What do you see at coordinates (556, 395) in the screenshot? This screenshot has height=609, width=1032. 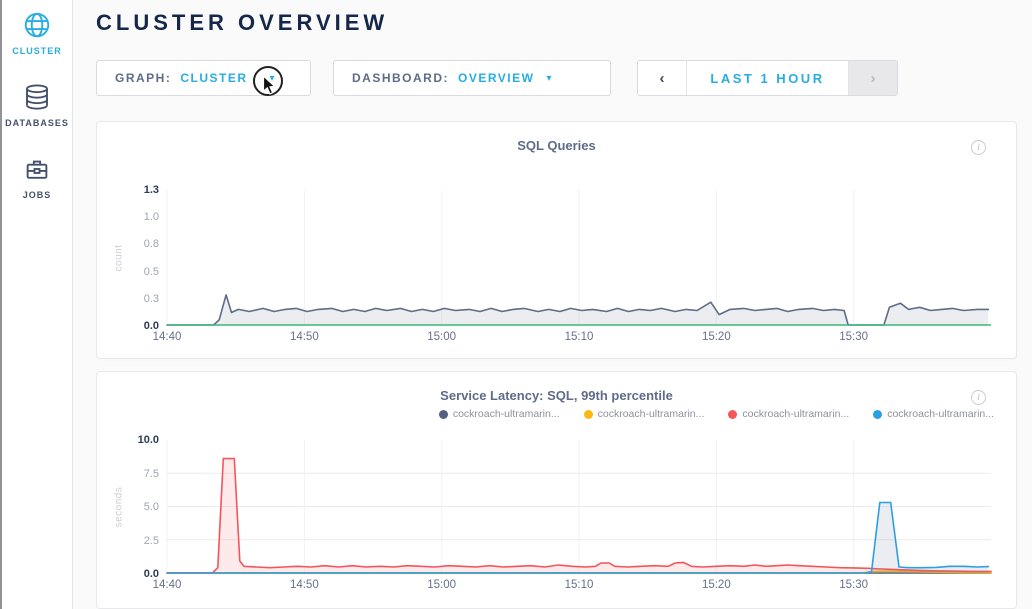 I see `chart-title: Service Latency: SQL, 99th percentile` at bounding box center [556, 395].